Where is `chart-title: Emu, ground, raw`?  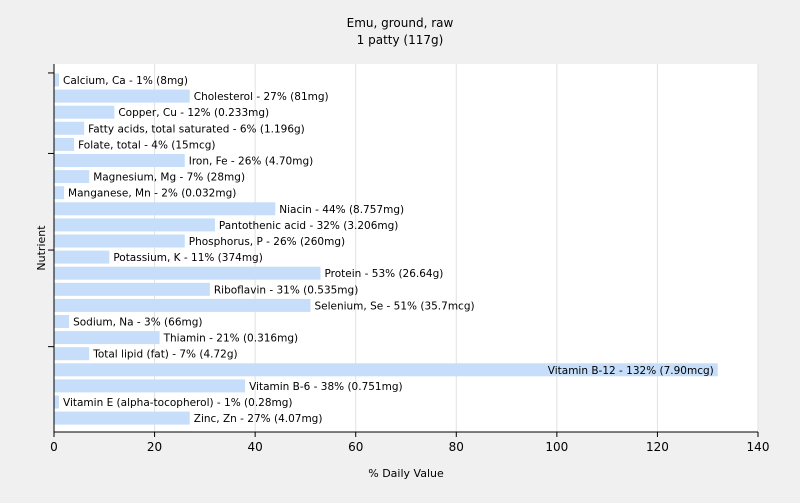 chart-title: Emu, ground, raw is located at coordinates (400, 23).